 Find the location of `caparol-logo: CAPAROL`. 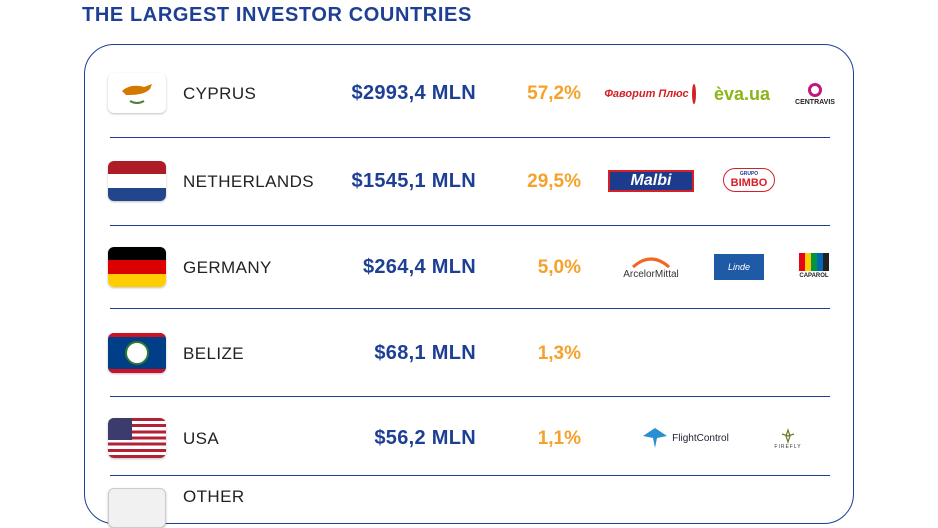

caparol-logo: CAPAROL is located at coordinates (814, 266).